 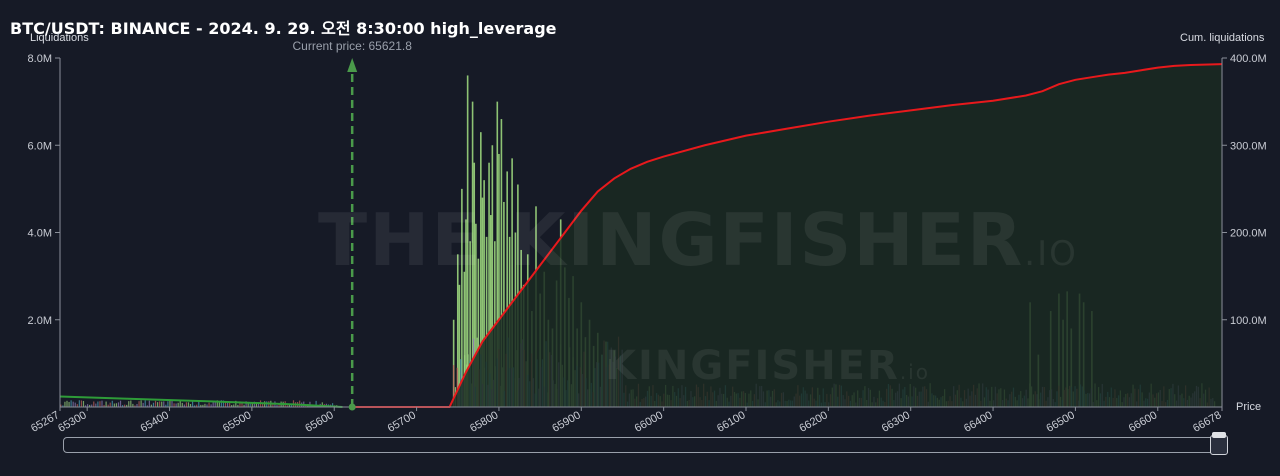 What do you see at coordinates (40, 234) in the screenshot?
I see `left-tick-label: 4.0M` at bounding box center [40, 234].